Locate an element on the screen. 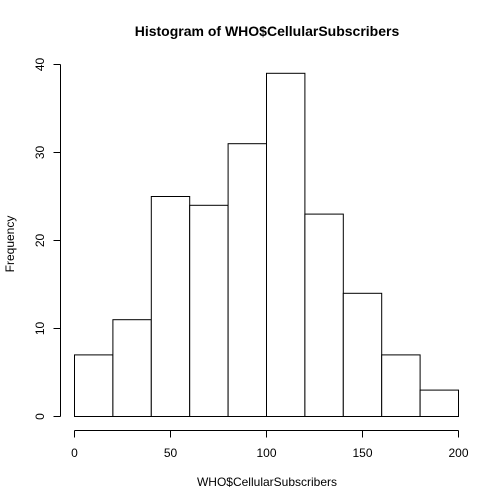 This screenshot has width=504, height=504. x-tick-label-4: 200 is located at coordinates (458, 453).